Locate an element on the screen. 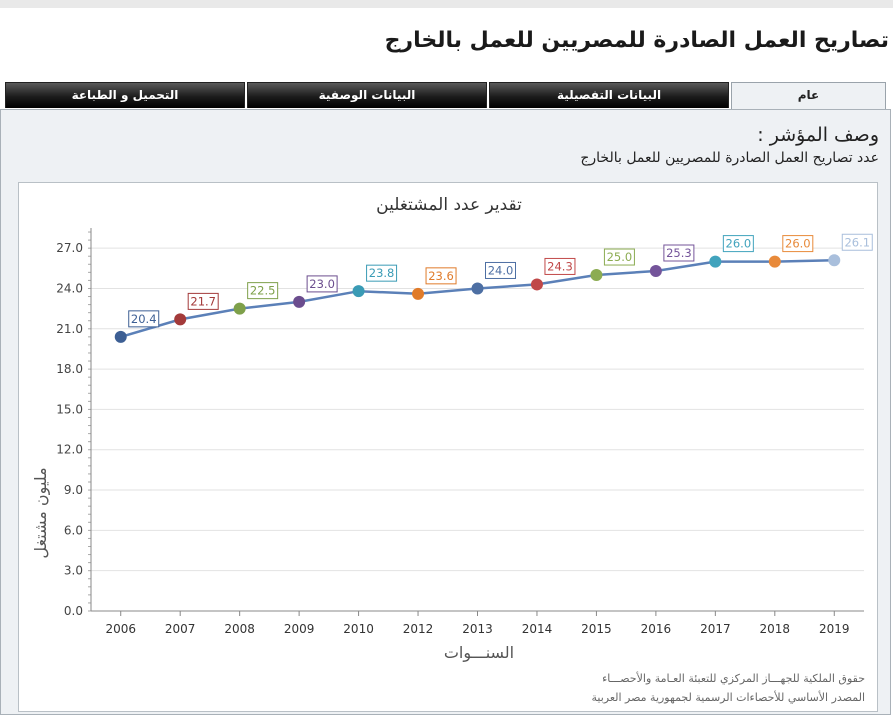 This screenshot has height=715, width=893. data-label: 26.1 is located at coordinates (857, 242).